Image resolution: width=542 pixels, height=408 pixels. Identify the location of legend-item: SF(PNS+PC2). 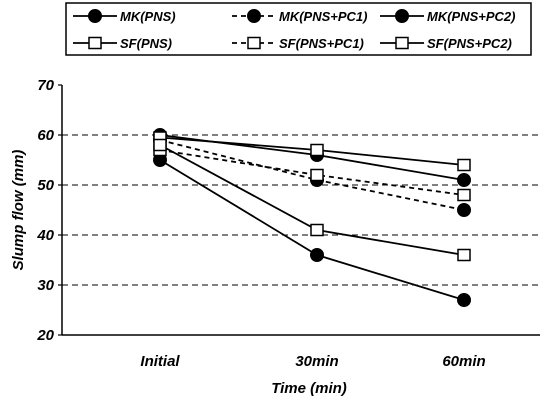
(446, 43).